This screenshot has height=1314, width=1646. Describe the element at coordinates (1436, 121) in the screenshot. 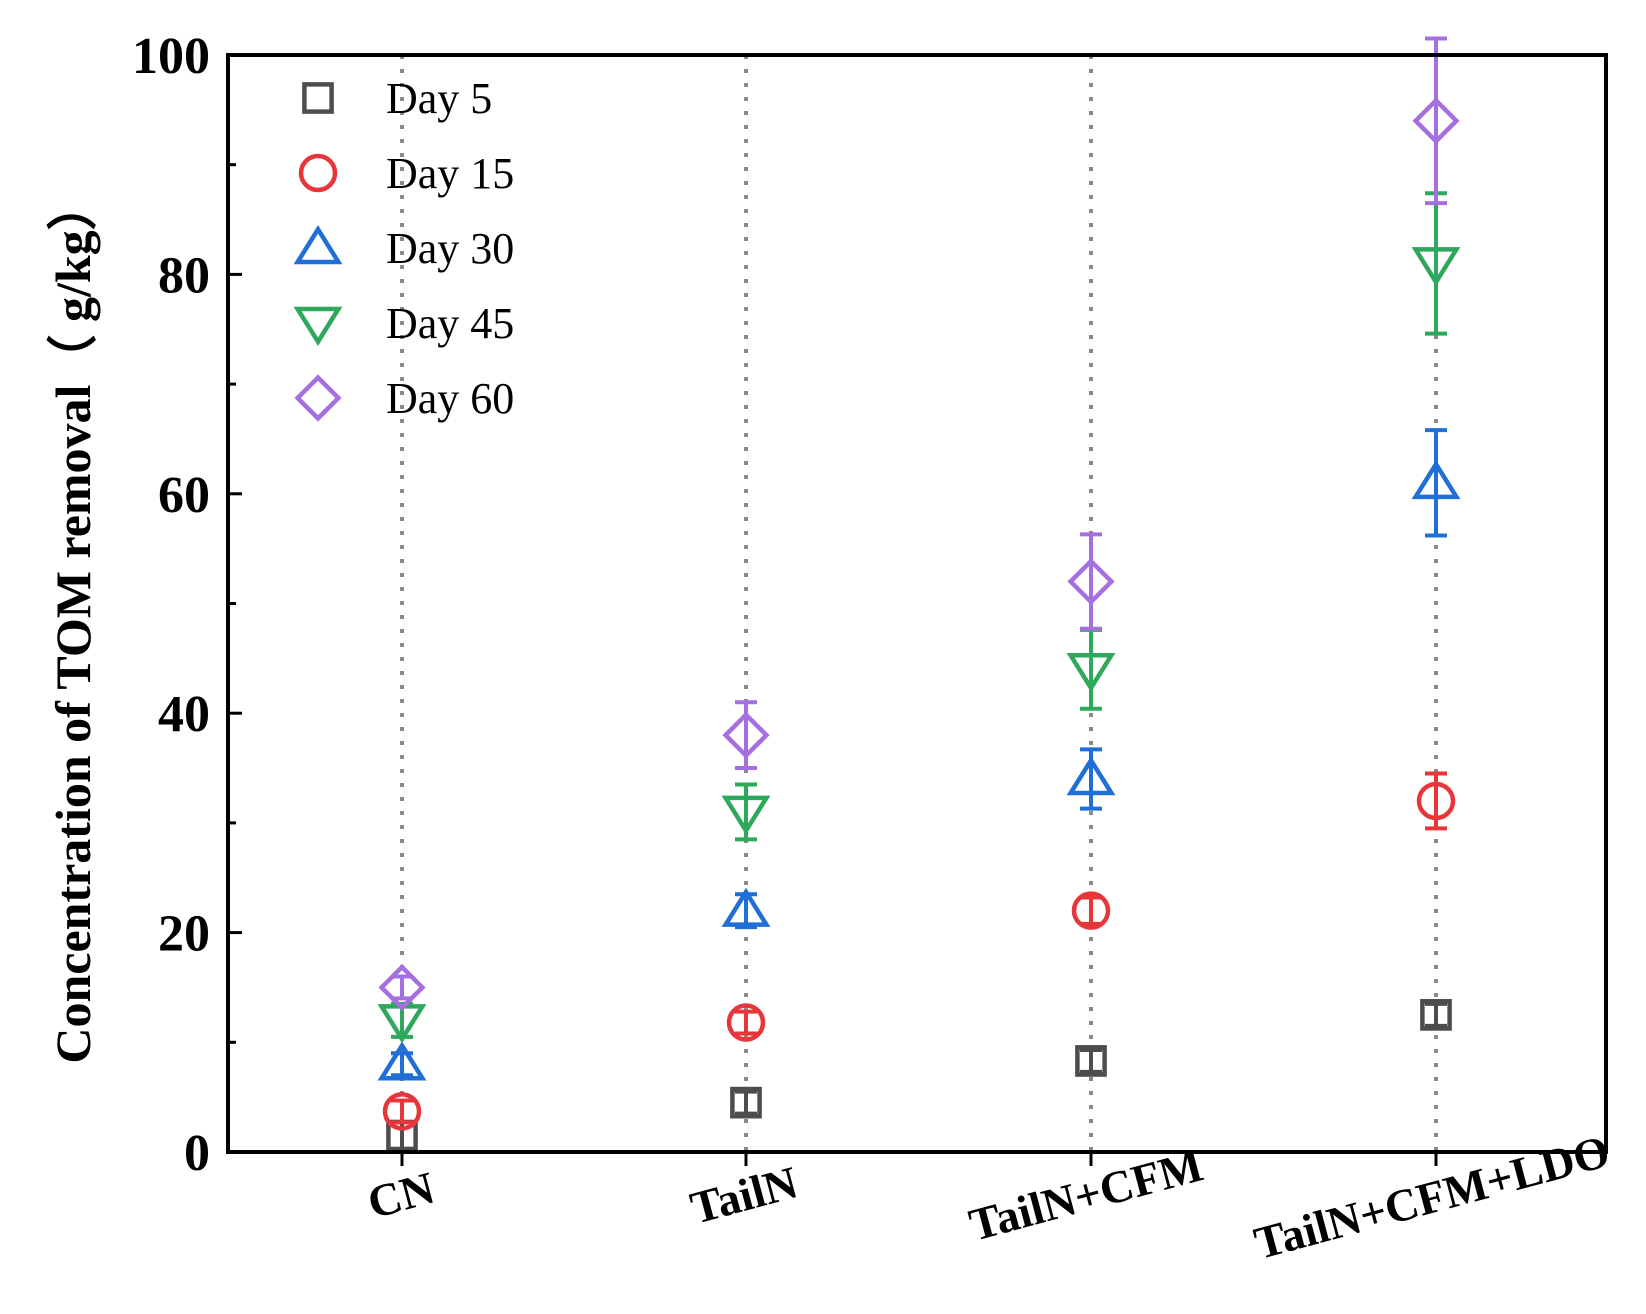

I see `point-day-60-TailN+CFM+LDO` at that location.